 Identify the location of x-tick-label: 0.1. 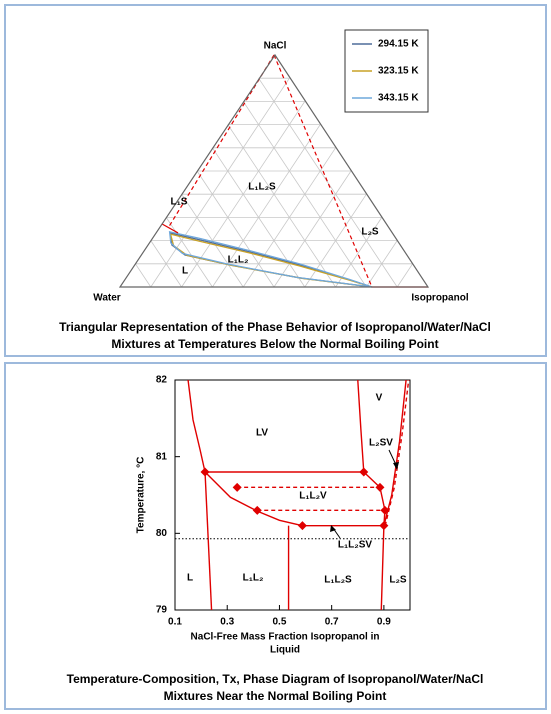
(175, 622).